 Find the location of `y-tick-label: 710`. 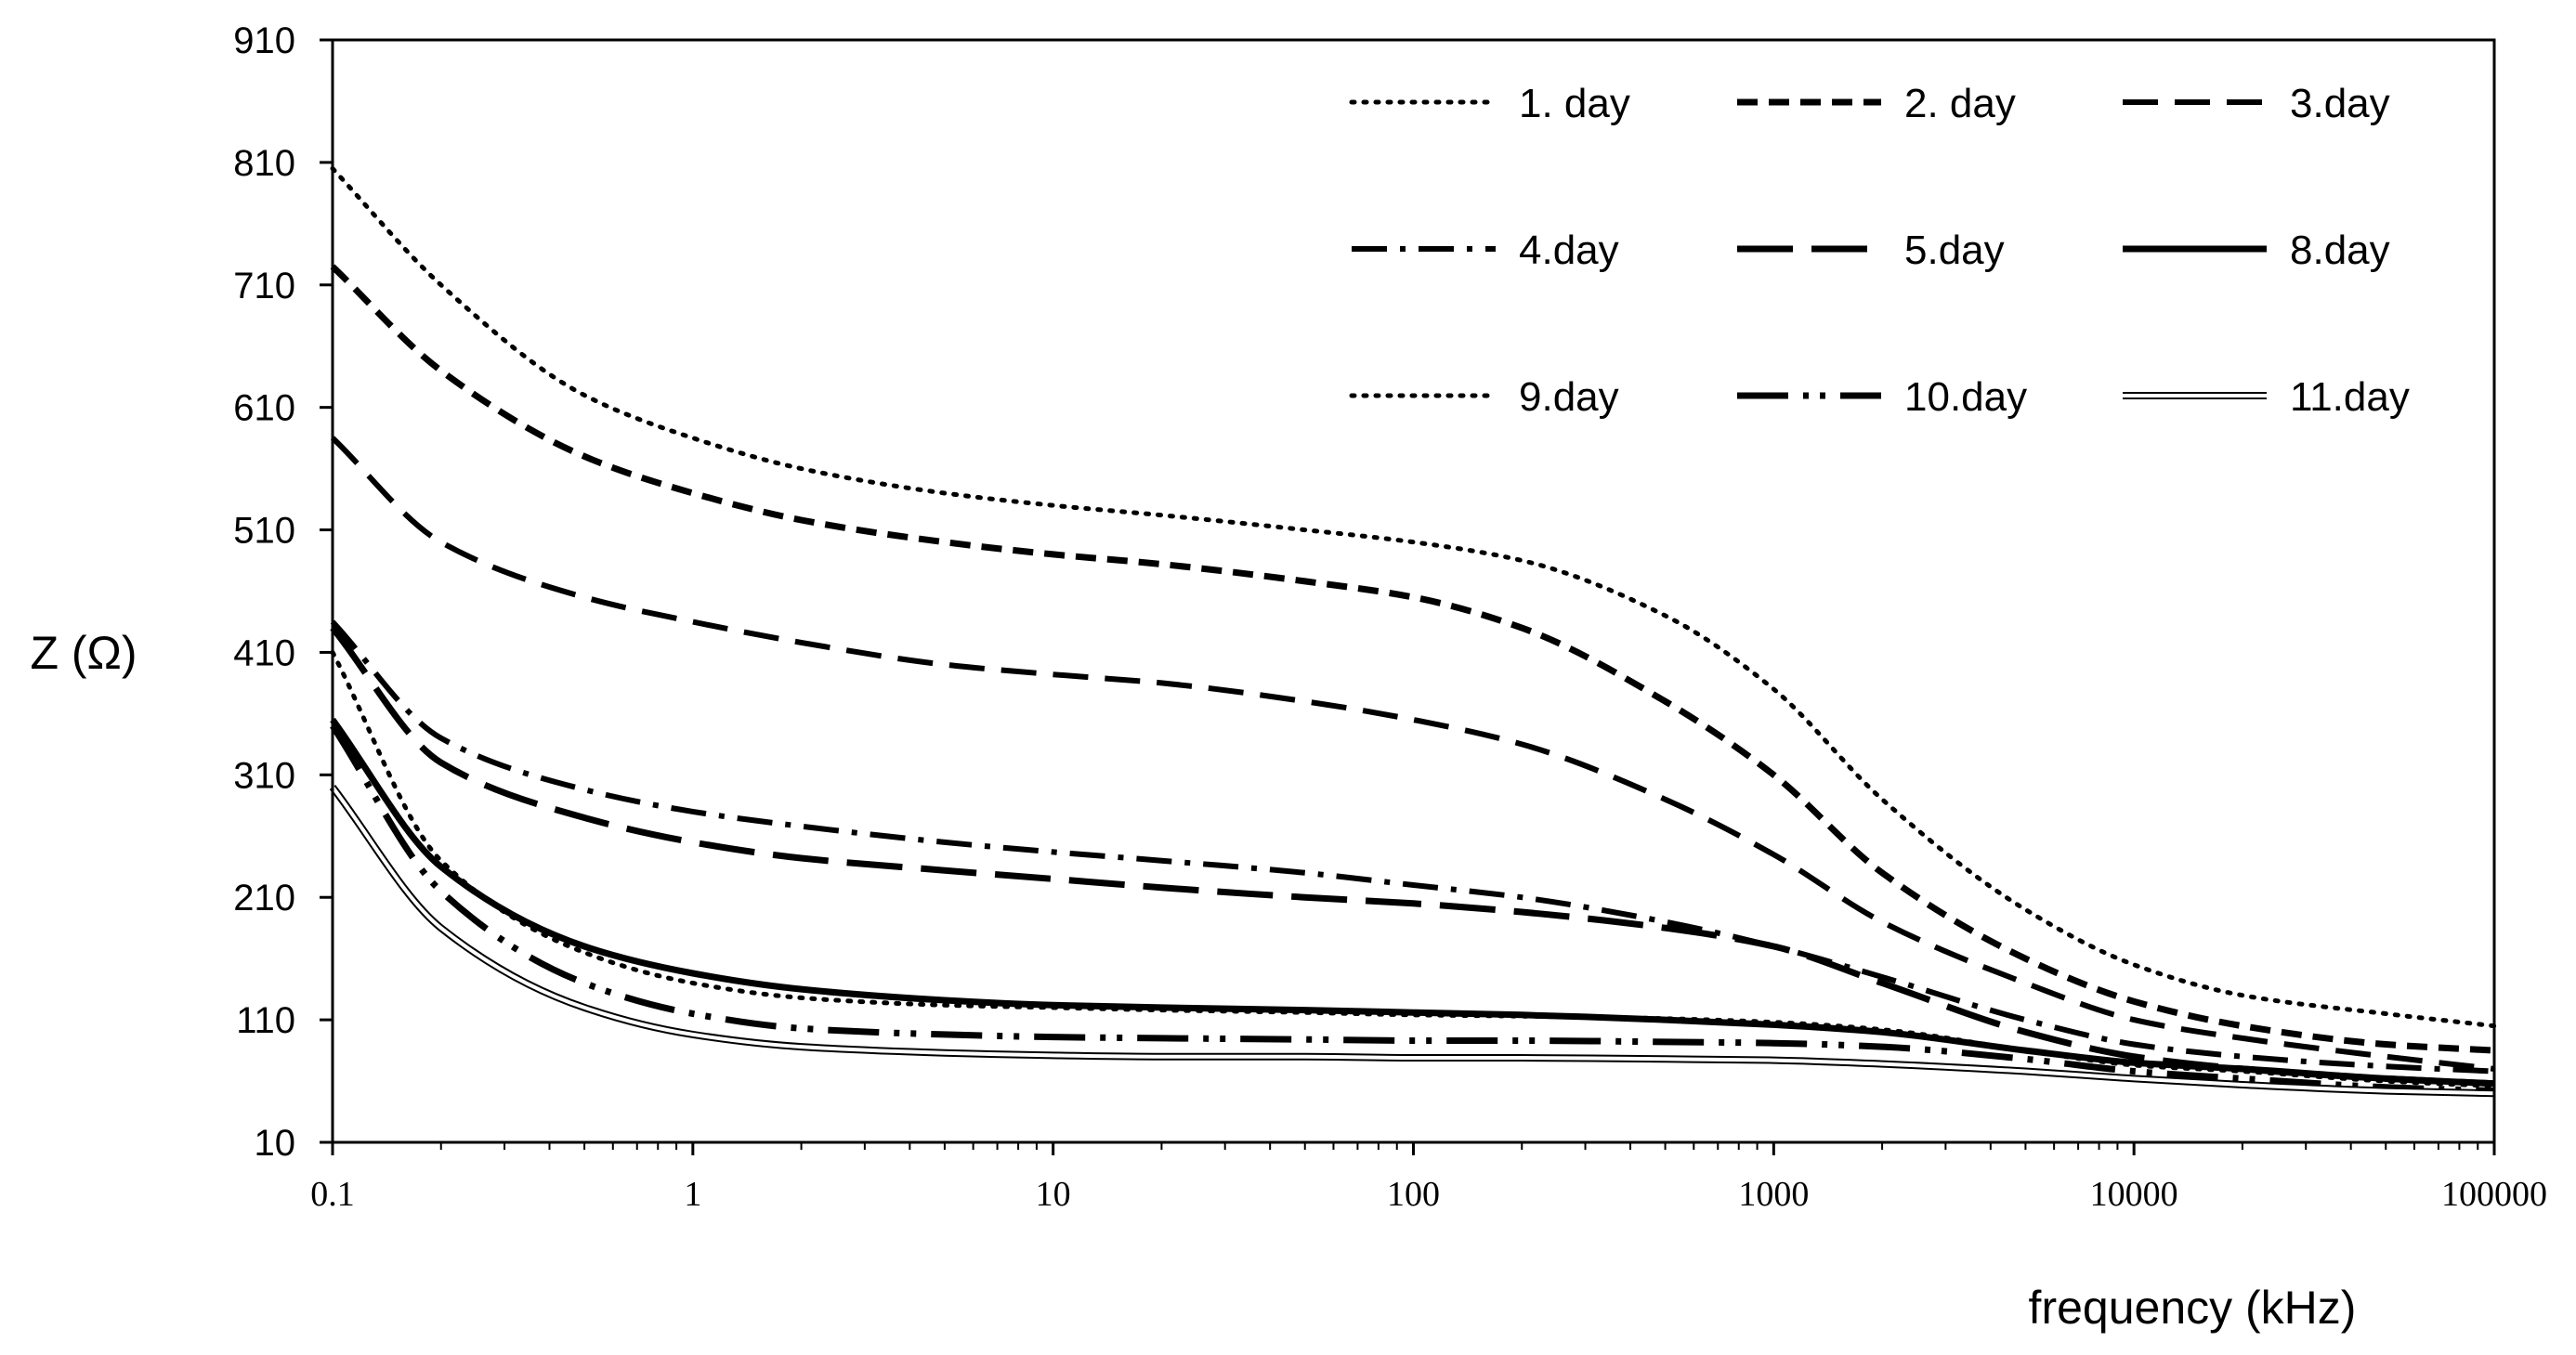

y-tick-label: 710 is located at coordinates (264, 286).